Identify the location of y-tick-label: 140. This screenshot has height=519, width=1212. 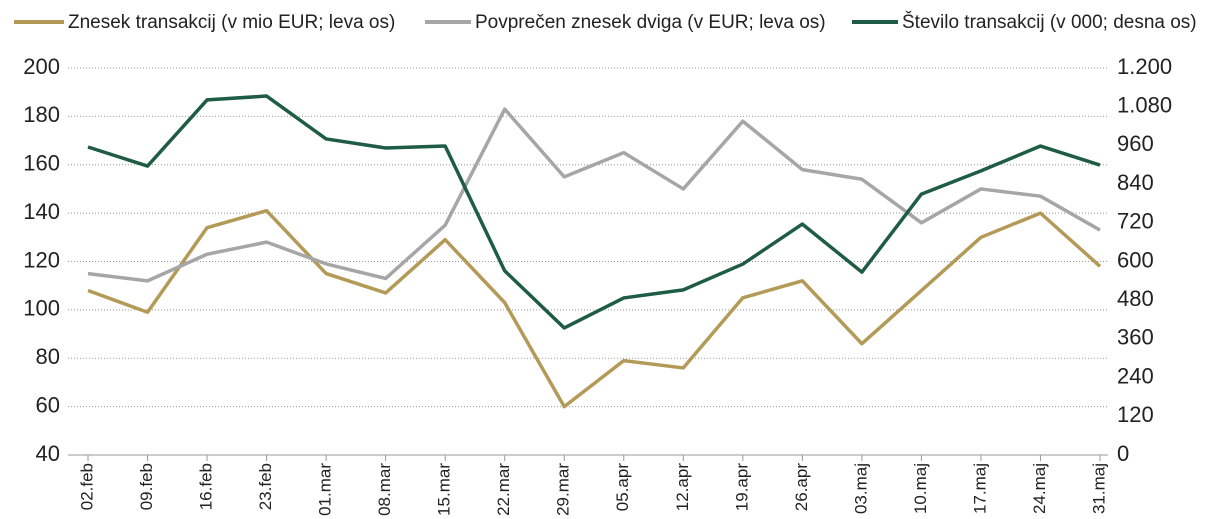
(41, 211).